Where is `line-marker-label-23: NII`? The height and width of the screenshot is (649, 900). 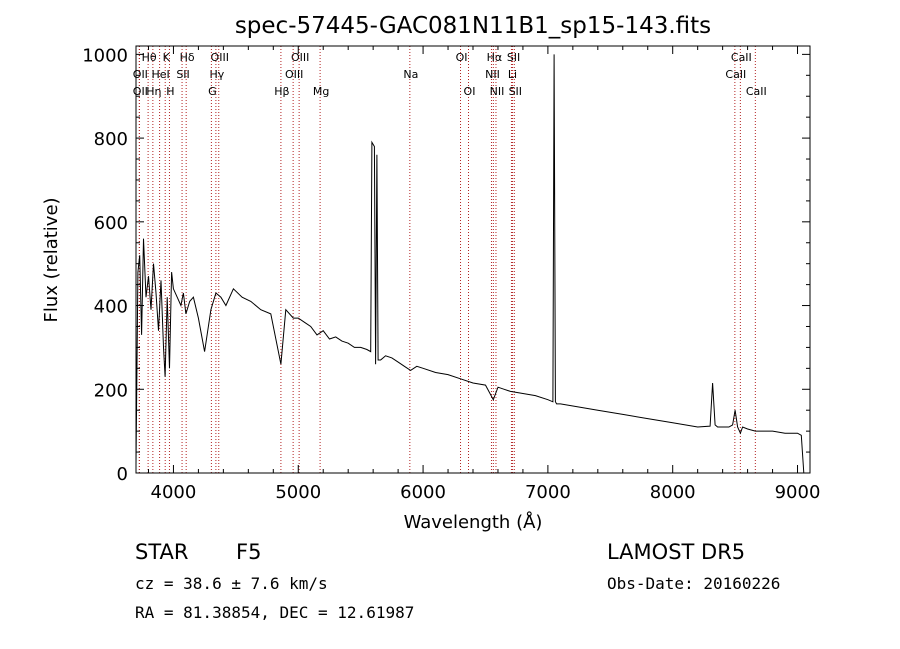 line-marker-label-23: NII is located at coordinates (497, 91).